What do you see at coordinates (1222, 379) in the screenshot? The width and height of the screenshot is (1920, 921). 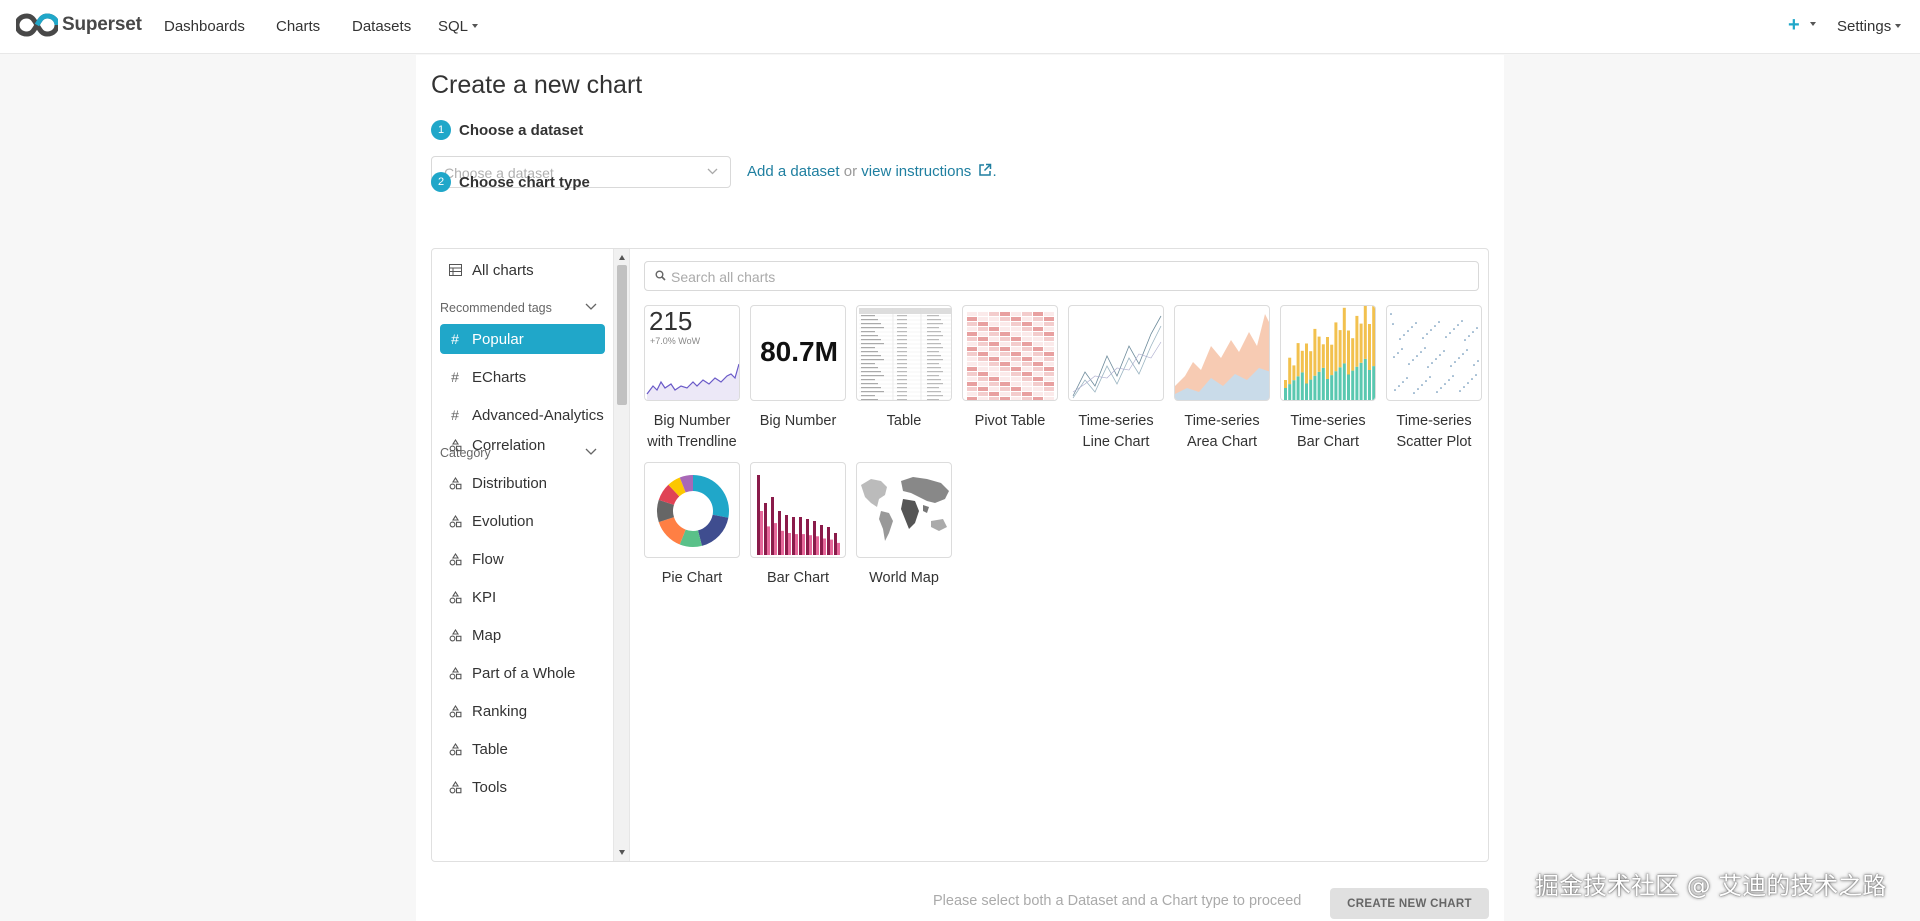 I see `chart-tile-ts-area: Time-series Area Chart` at bounding box center [1222, 379].